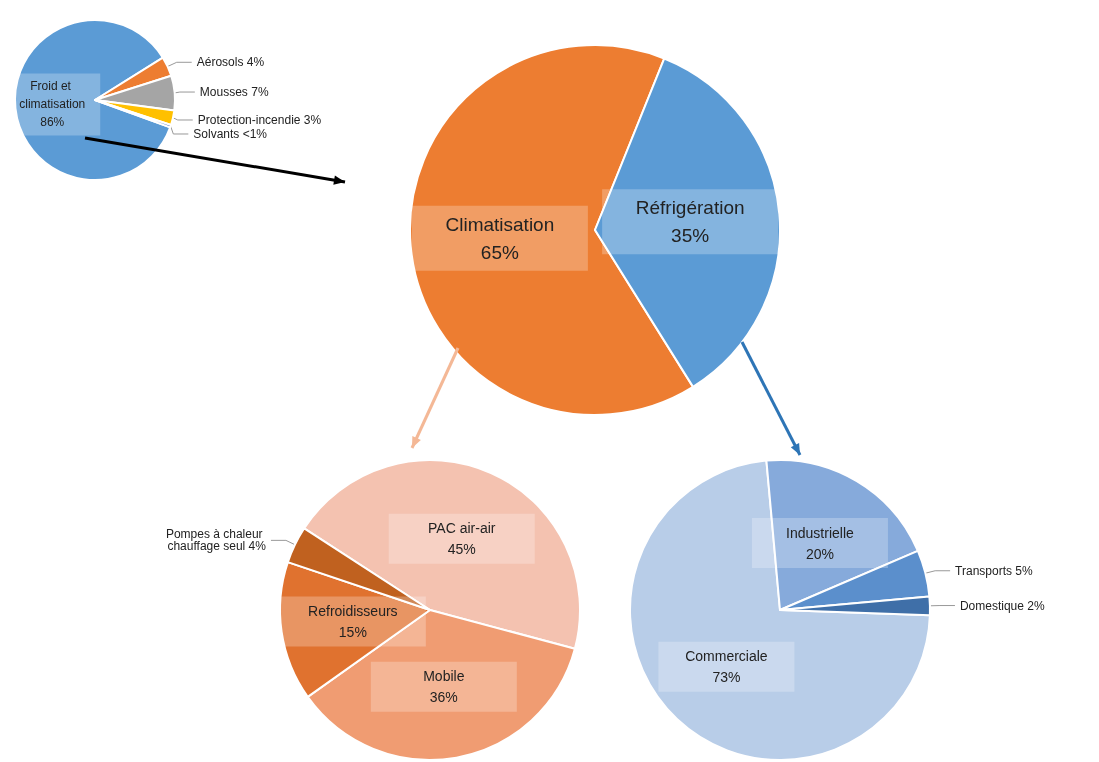 This screenshot has width=1099, height=762. Describe the element at coordinates (690, 236) in the screenshot. I see `data-label: 35%` at that location.